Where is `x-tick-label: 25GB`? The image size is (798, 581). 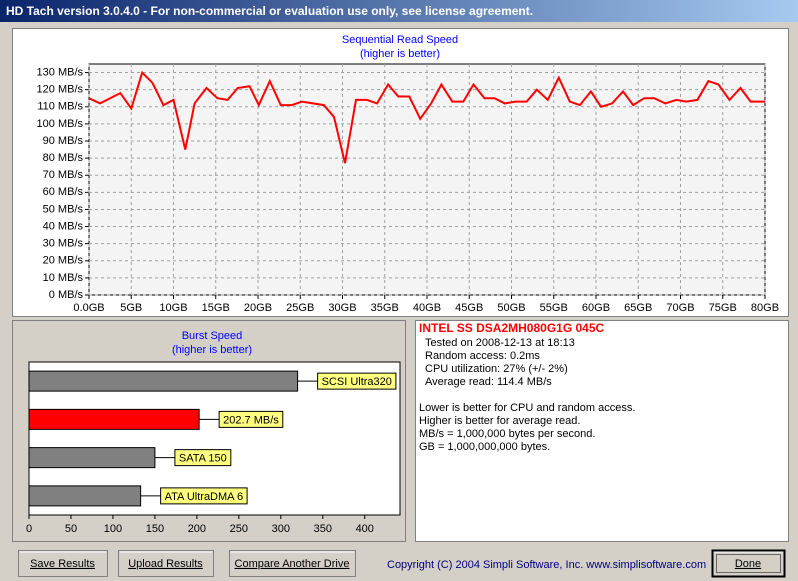
x-tick-label: 25GB is located at coordinates (300, 308).